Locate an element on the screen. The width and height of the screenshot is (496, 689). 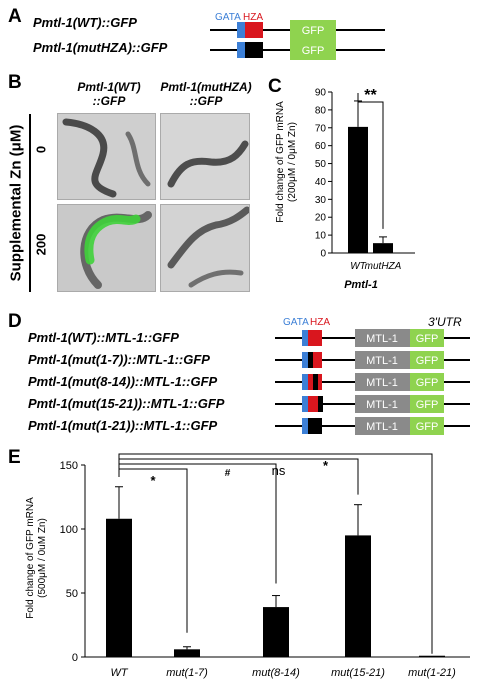
chart-e-ytick-label: 50 is located at coordinates (72, 594).